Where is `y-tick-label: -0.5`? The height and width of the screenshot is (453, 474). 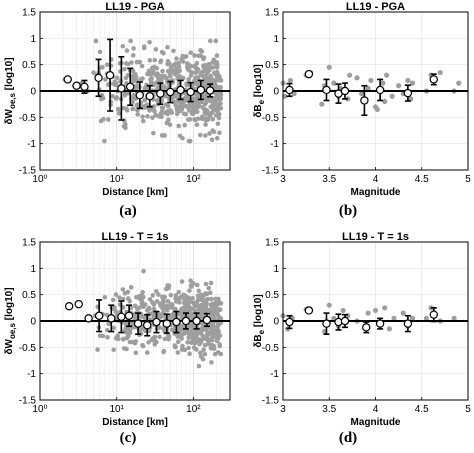
y-tick-label: -0.5 is located at coordinates (271, 118).